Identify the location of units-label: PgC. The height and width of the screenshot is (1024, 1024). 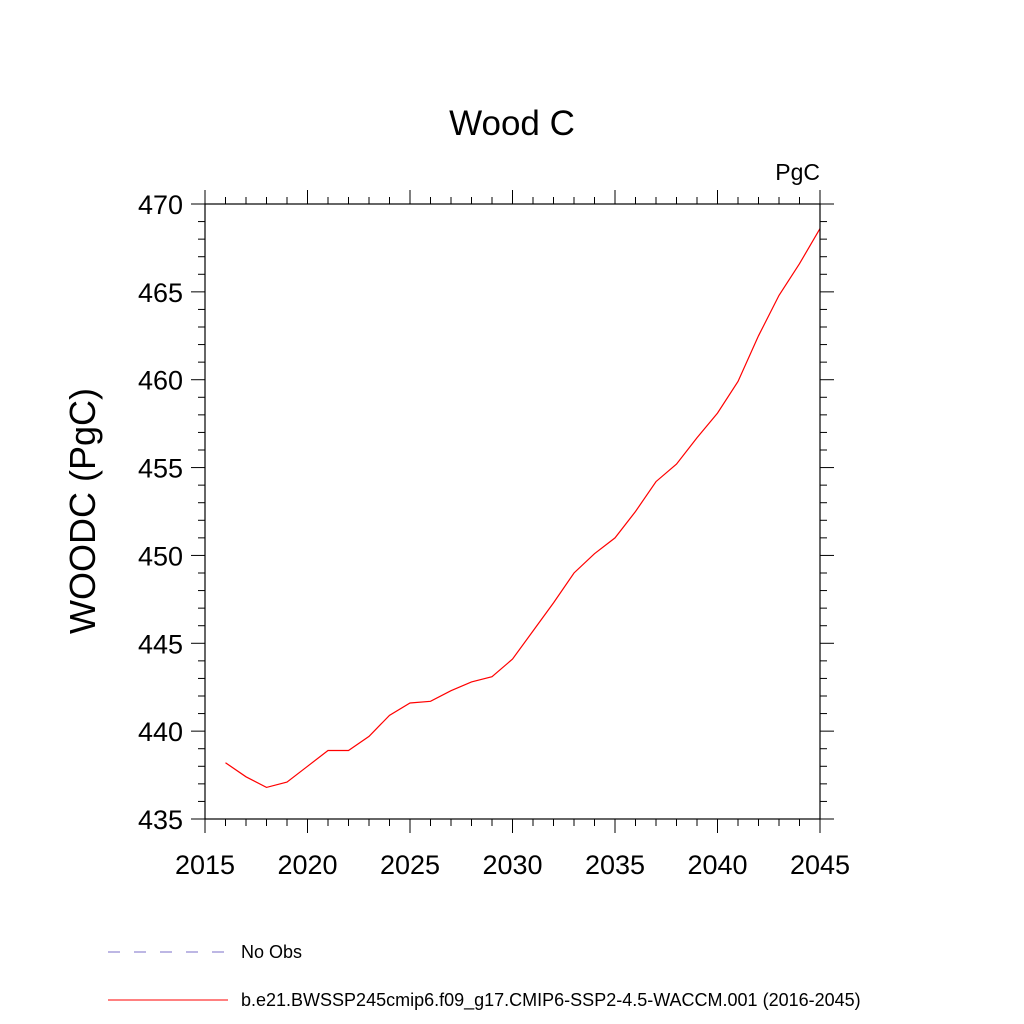
(797, 172).